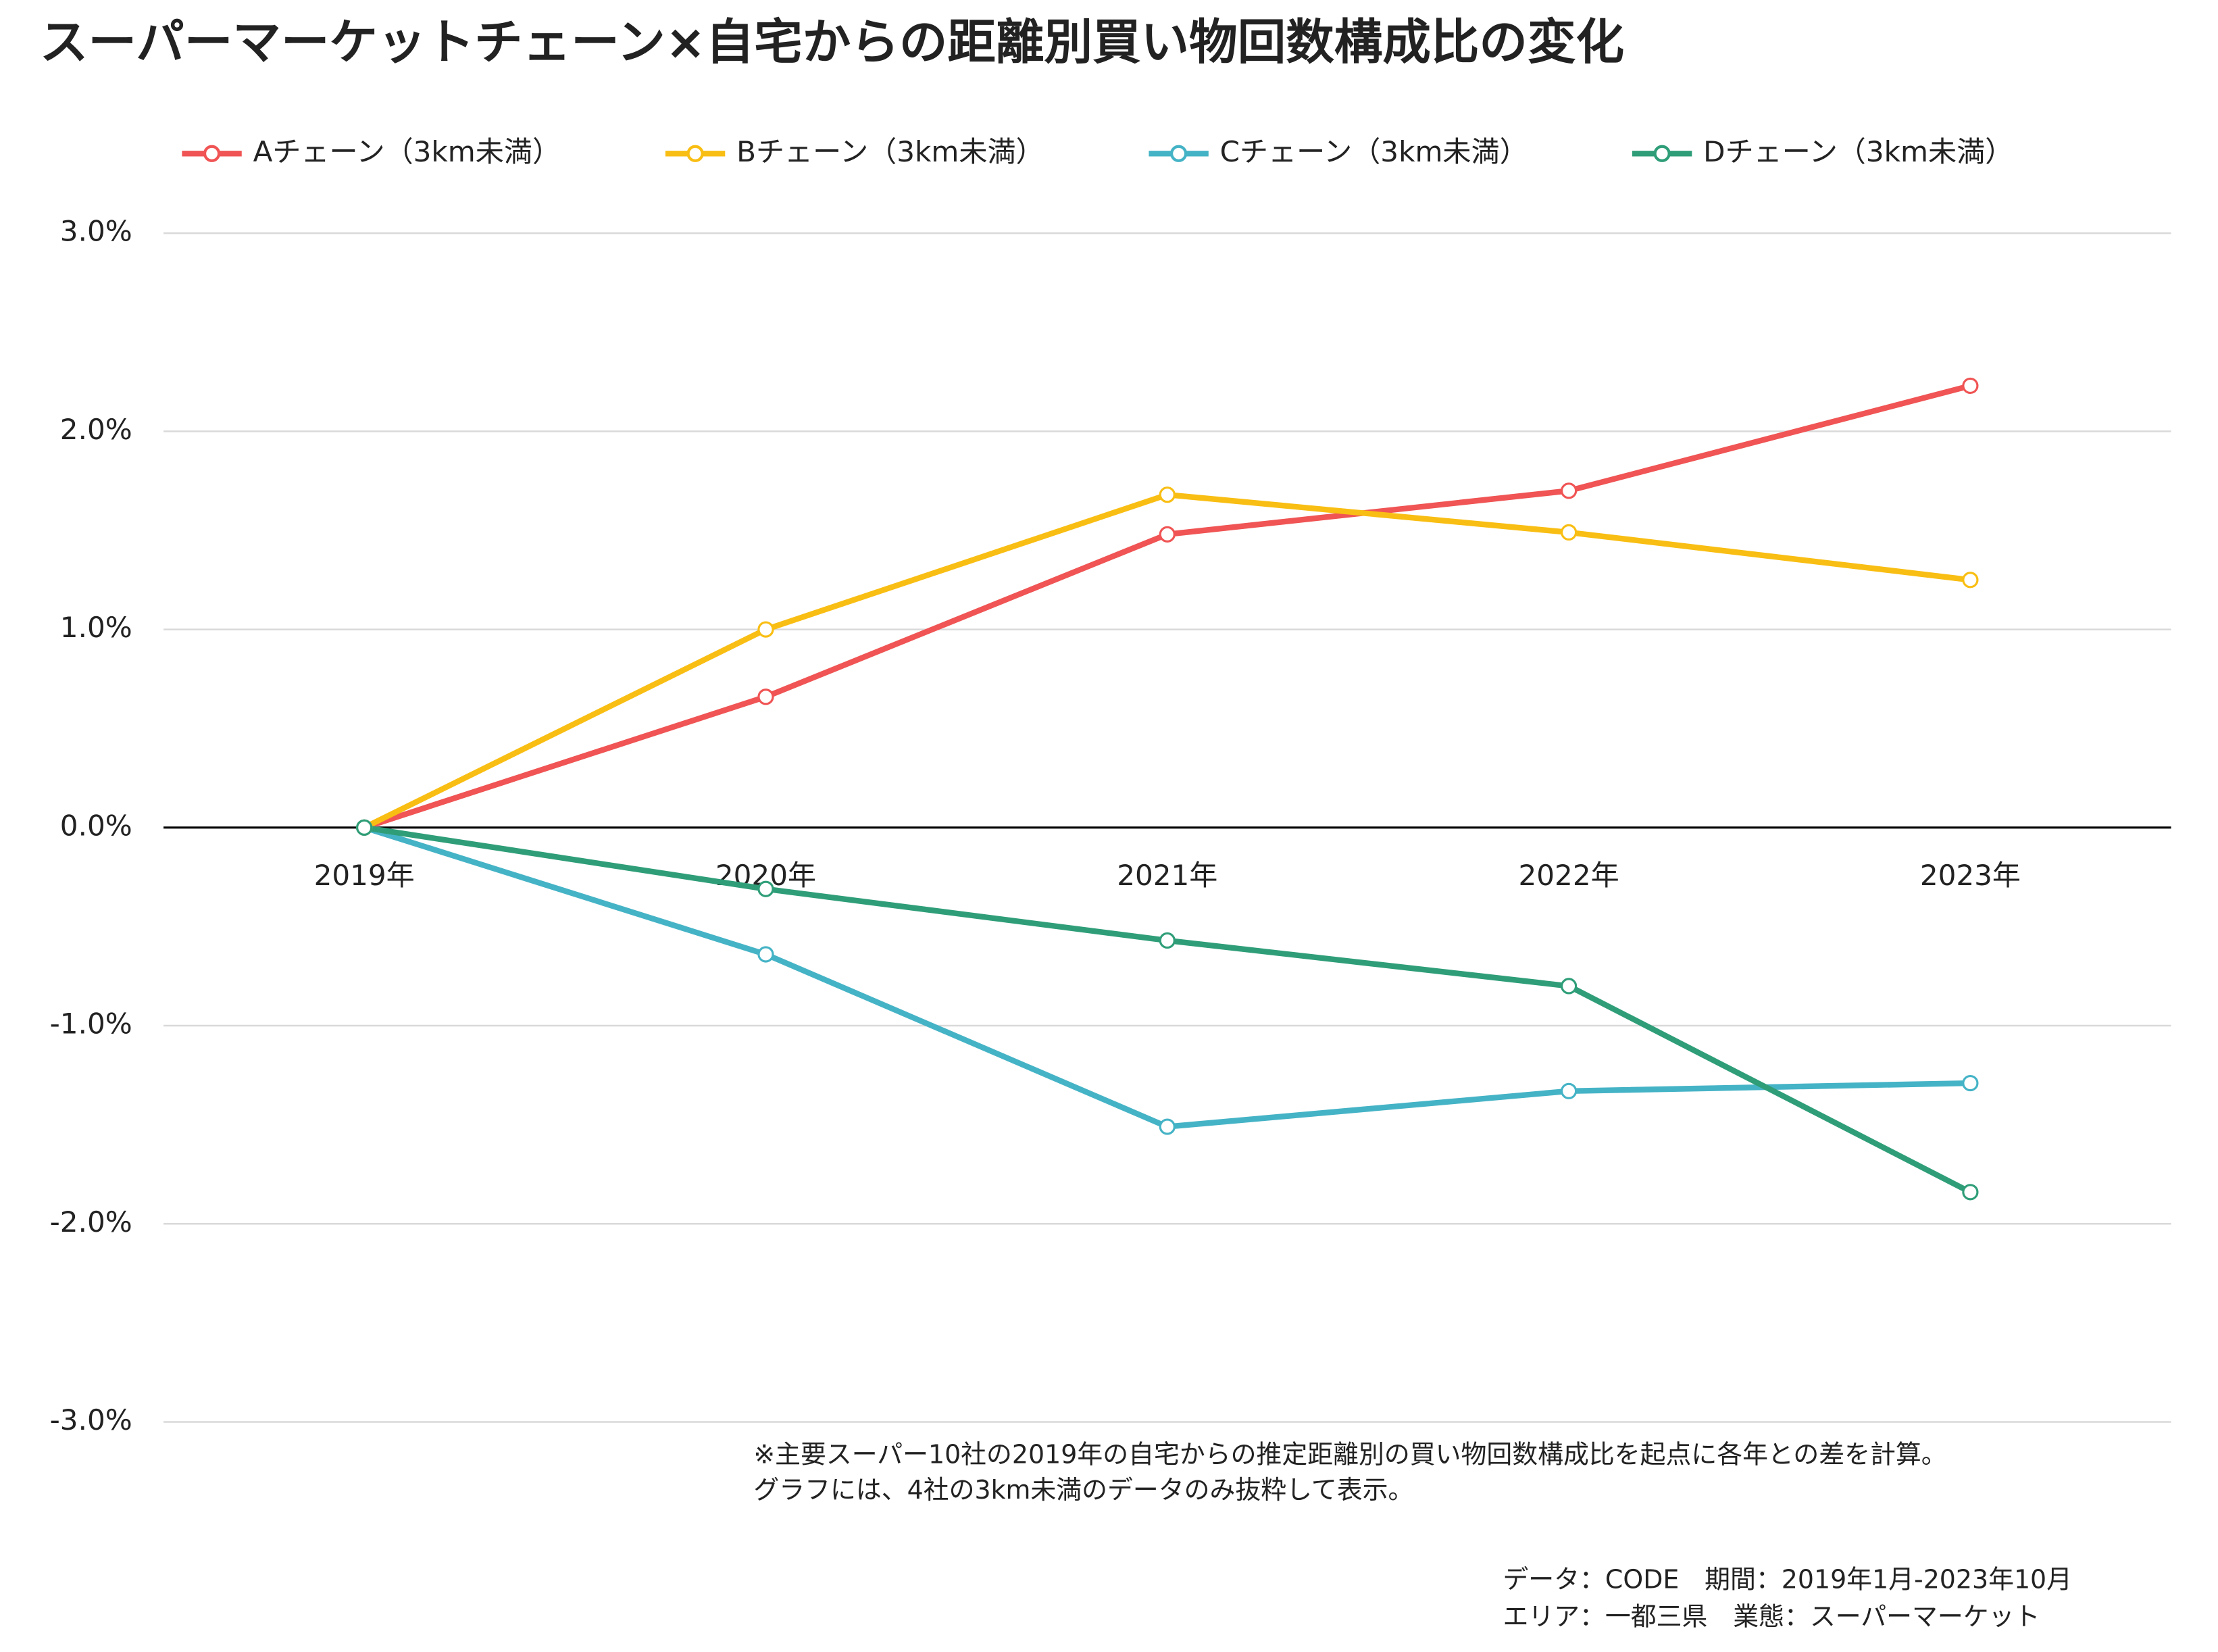  What do you see at coordinates (1787, 1580) in the screenshot?
I see `source: データ：CODE 期間：2019年1月-2023年10月` at bounding box center [1787, 1580].